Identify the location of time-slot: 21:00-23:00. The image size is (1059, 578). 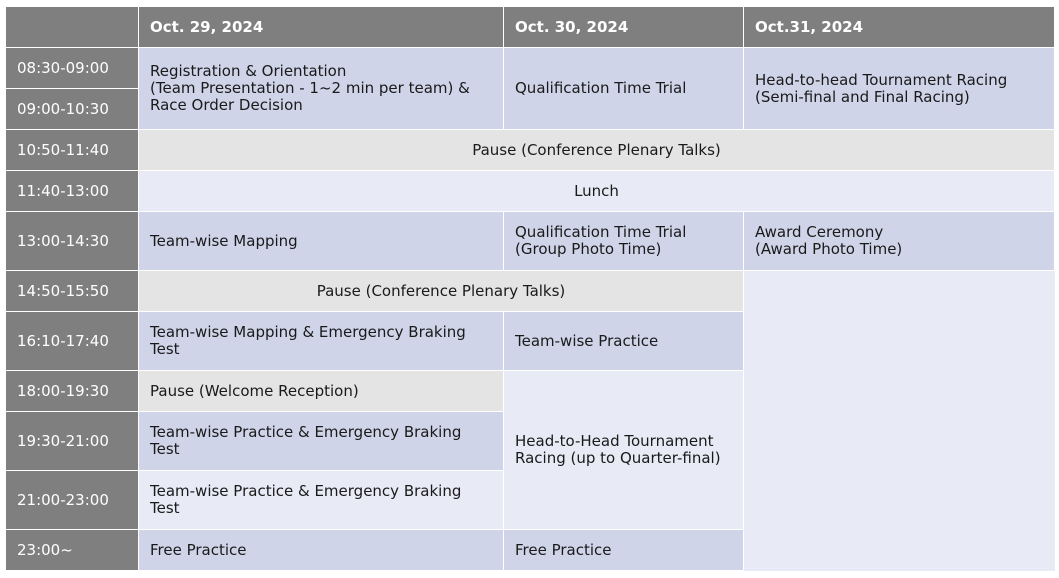
(72, 500).